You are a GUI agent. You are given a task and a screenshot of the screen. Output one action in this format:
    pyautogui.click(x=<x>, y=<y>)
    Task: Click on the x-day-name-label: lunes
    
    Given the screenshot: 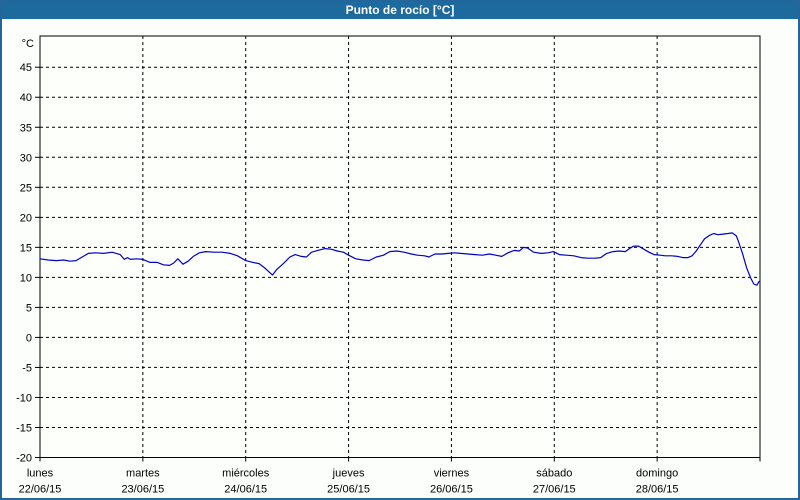 What is the action you would take?
    pyautogui.click(x=40, y=474)
    